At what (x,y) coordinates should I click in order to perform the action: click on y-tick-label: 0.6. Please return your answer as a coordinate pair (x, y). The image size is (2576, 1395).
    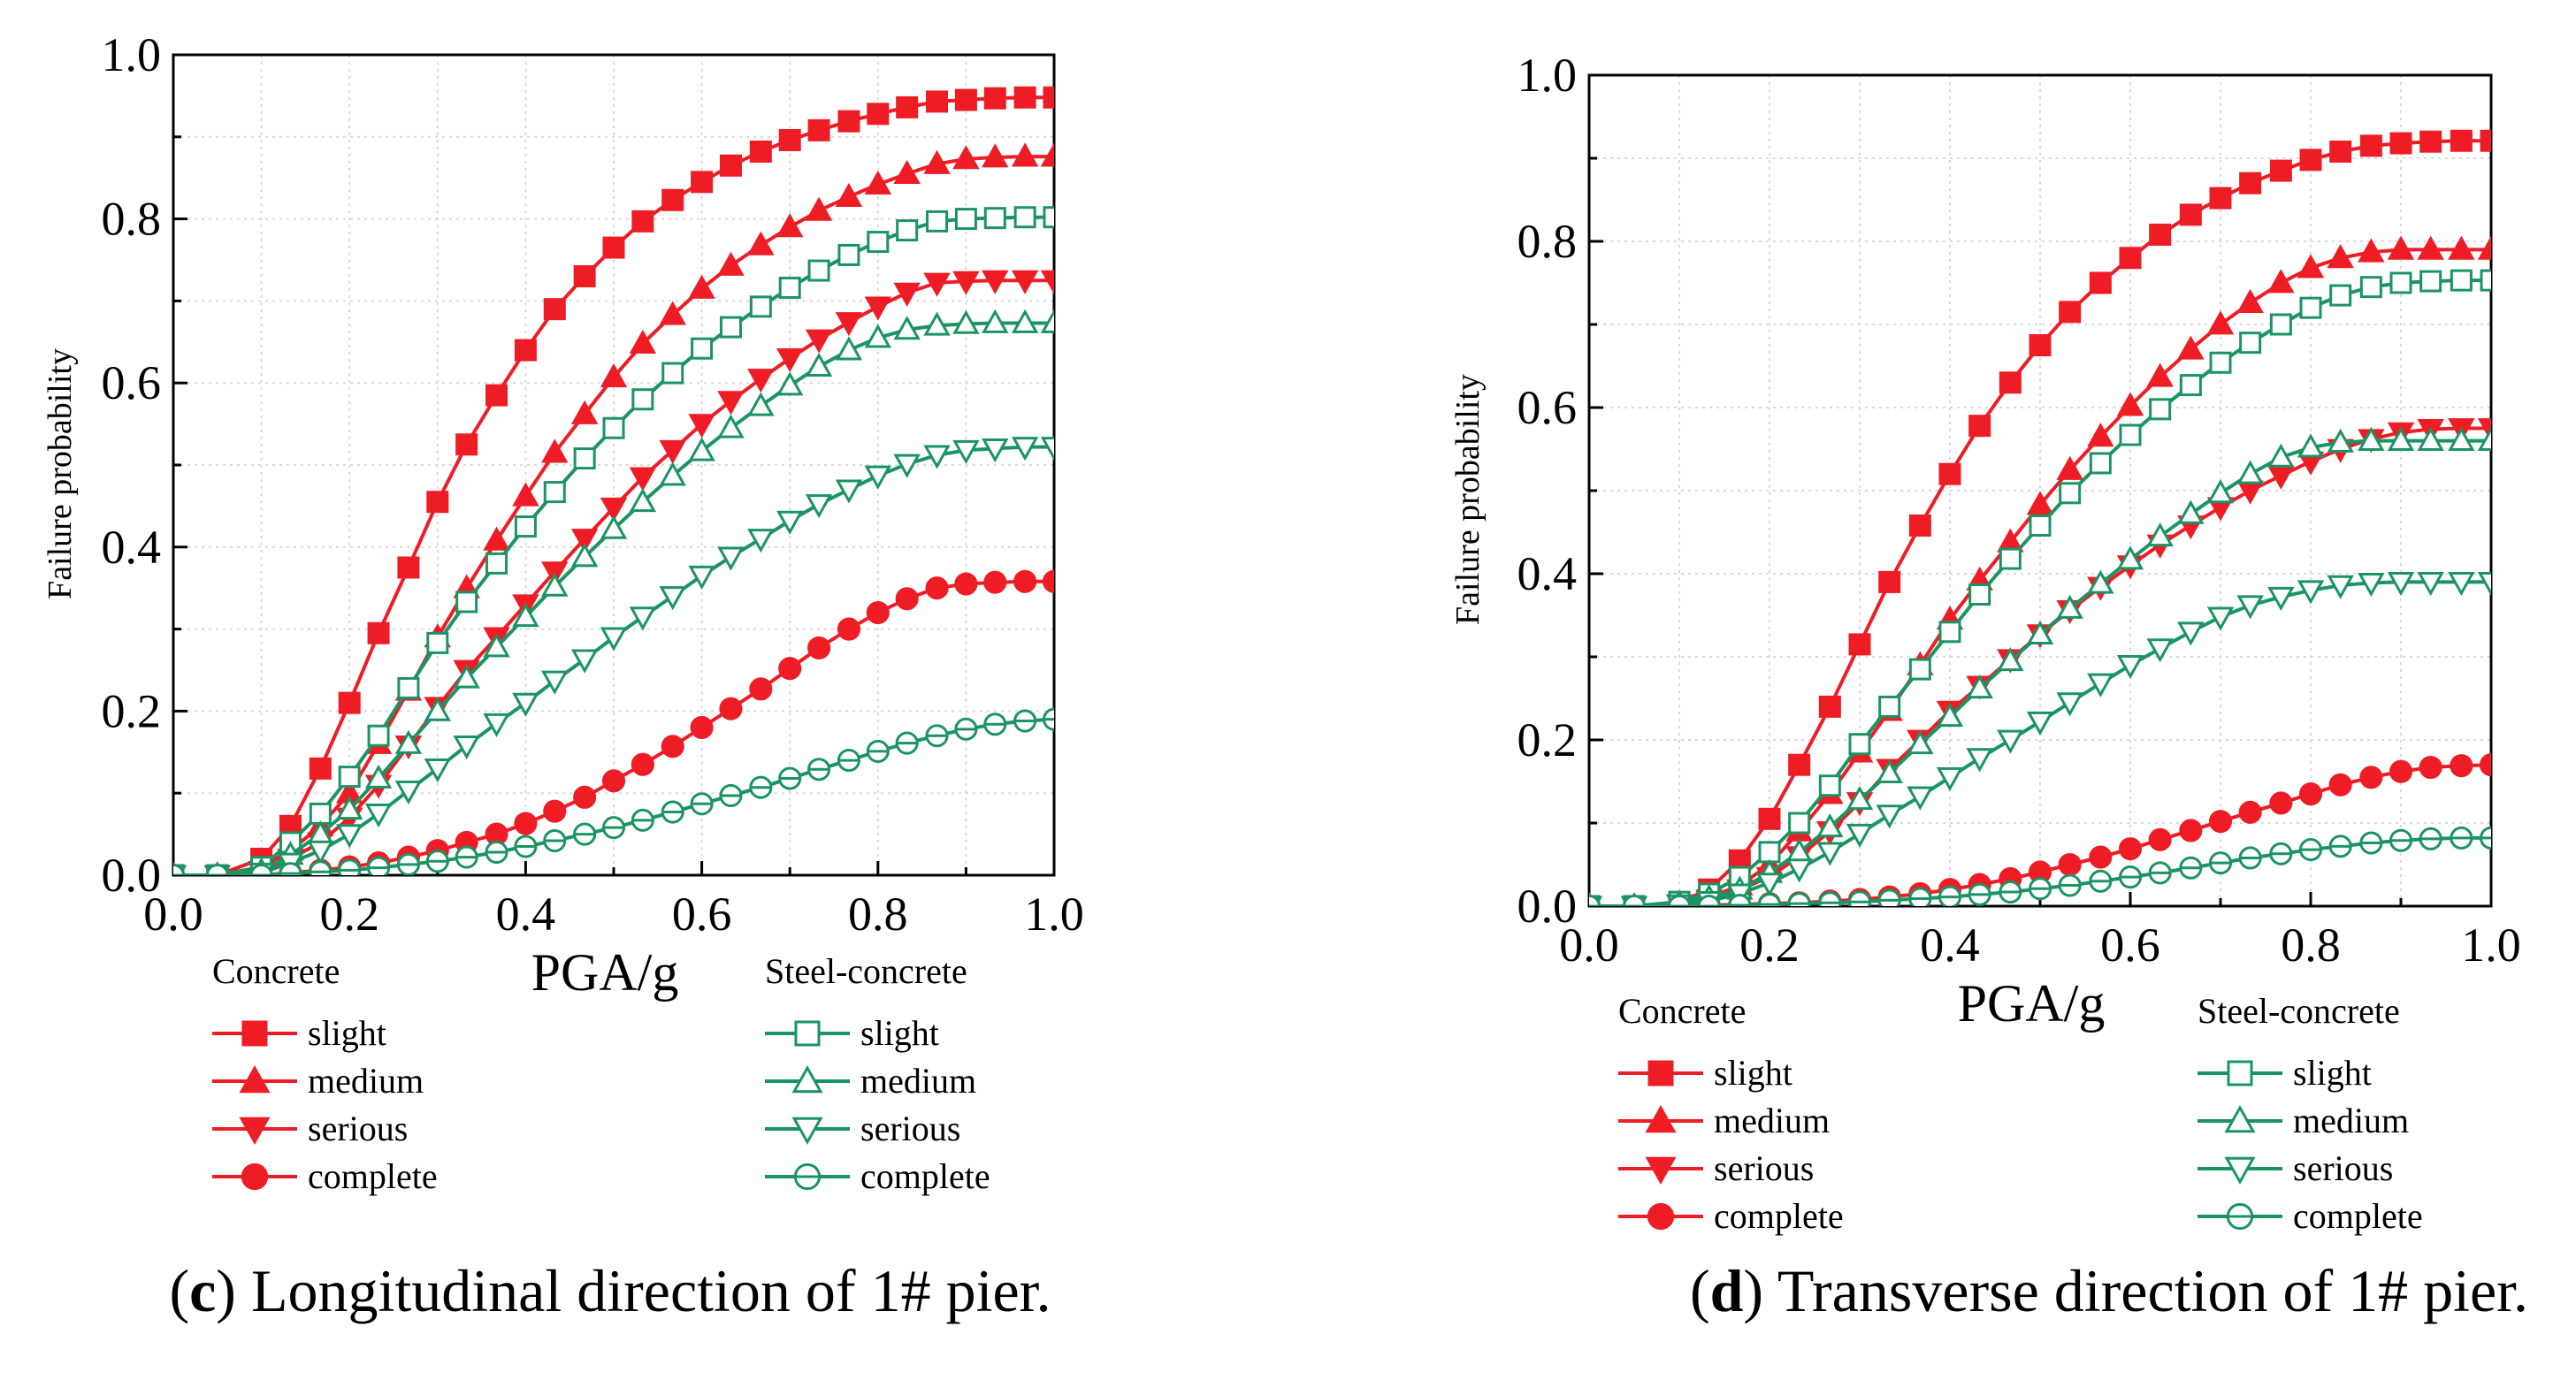
    Looking at the image, I should click on (132, 382).